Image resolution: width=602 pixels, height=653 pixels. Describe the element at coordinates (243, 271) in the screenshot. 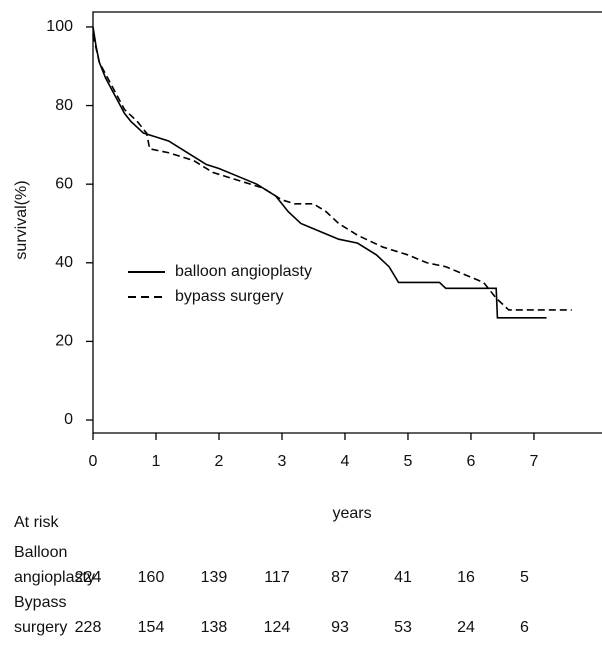

I see `legend-label: balloon angioplasty` at that location.